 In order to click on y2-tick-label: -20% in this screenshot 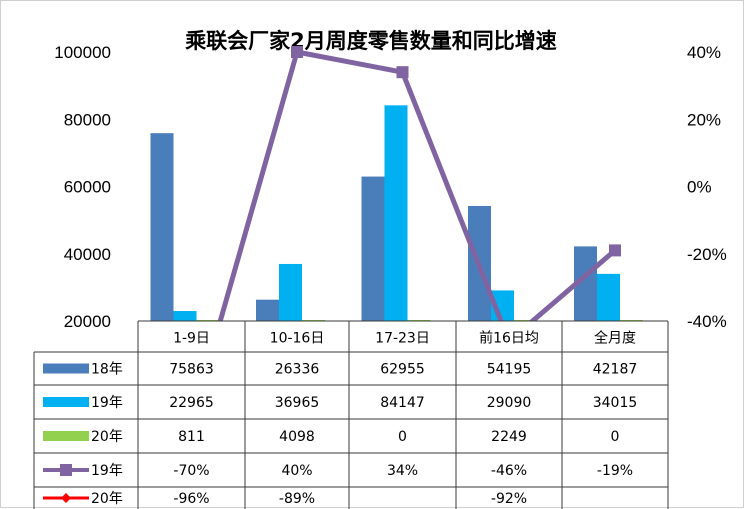, I will do `click(707, 254)`.